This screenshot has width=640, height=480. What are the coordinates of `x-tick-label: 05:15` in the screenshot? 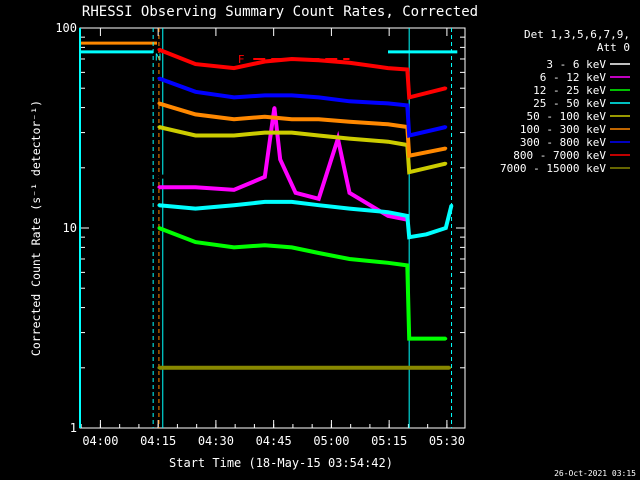 It's located at (389, 441).